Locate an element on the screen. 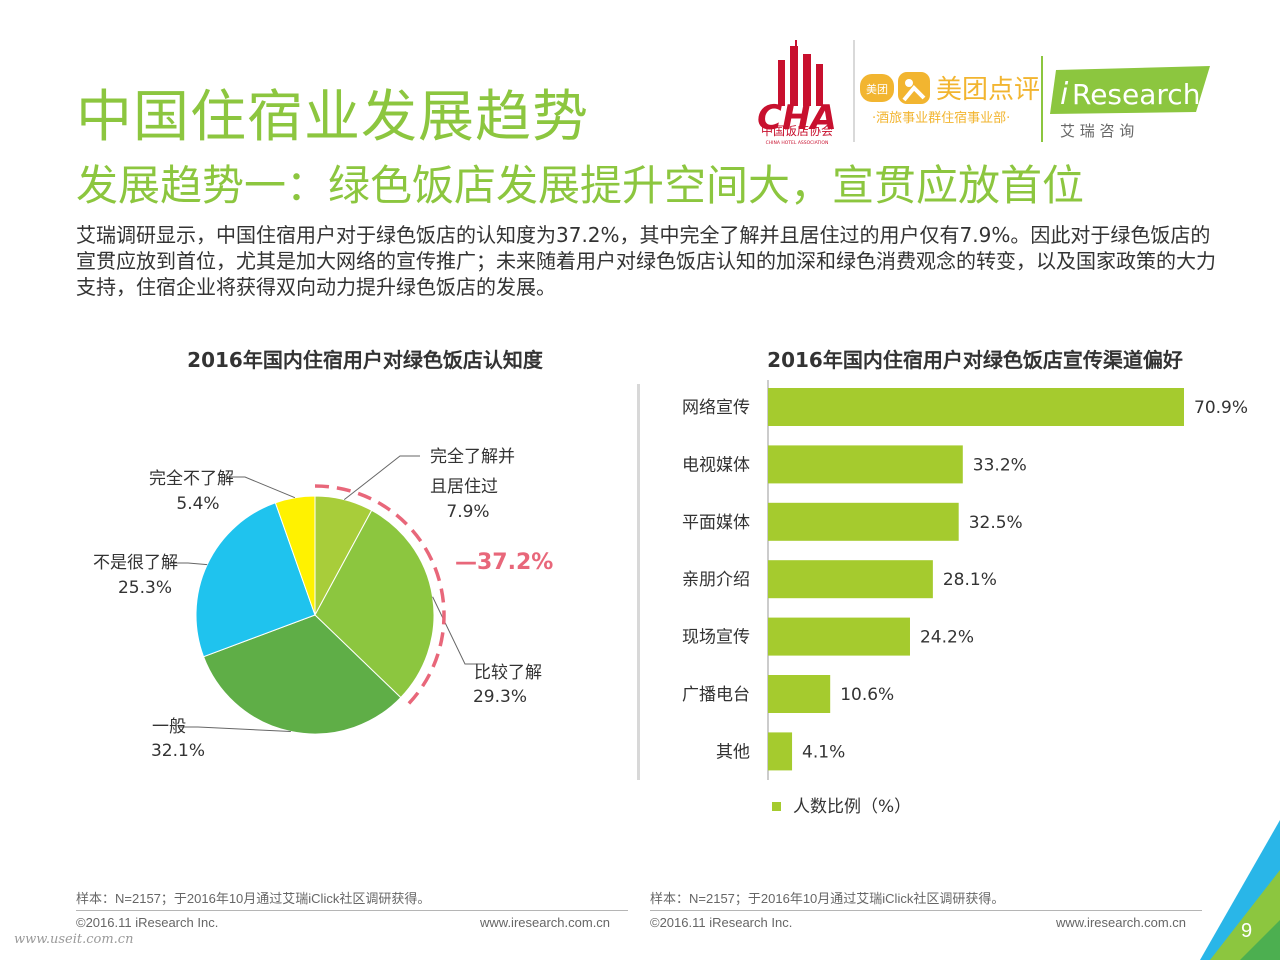 The width and height of the screenshot is (1280, 960). bar-value-label: 33.2% is located at coordinates (1000, 465).